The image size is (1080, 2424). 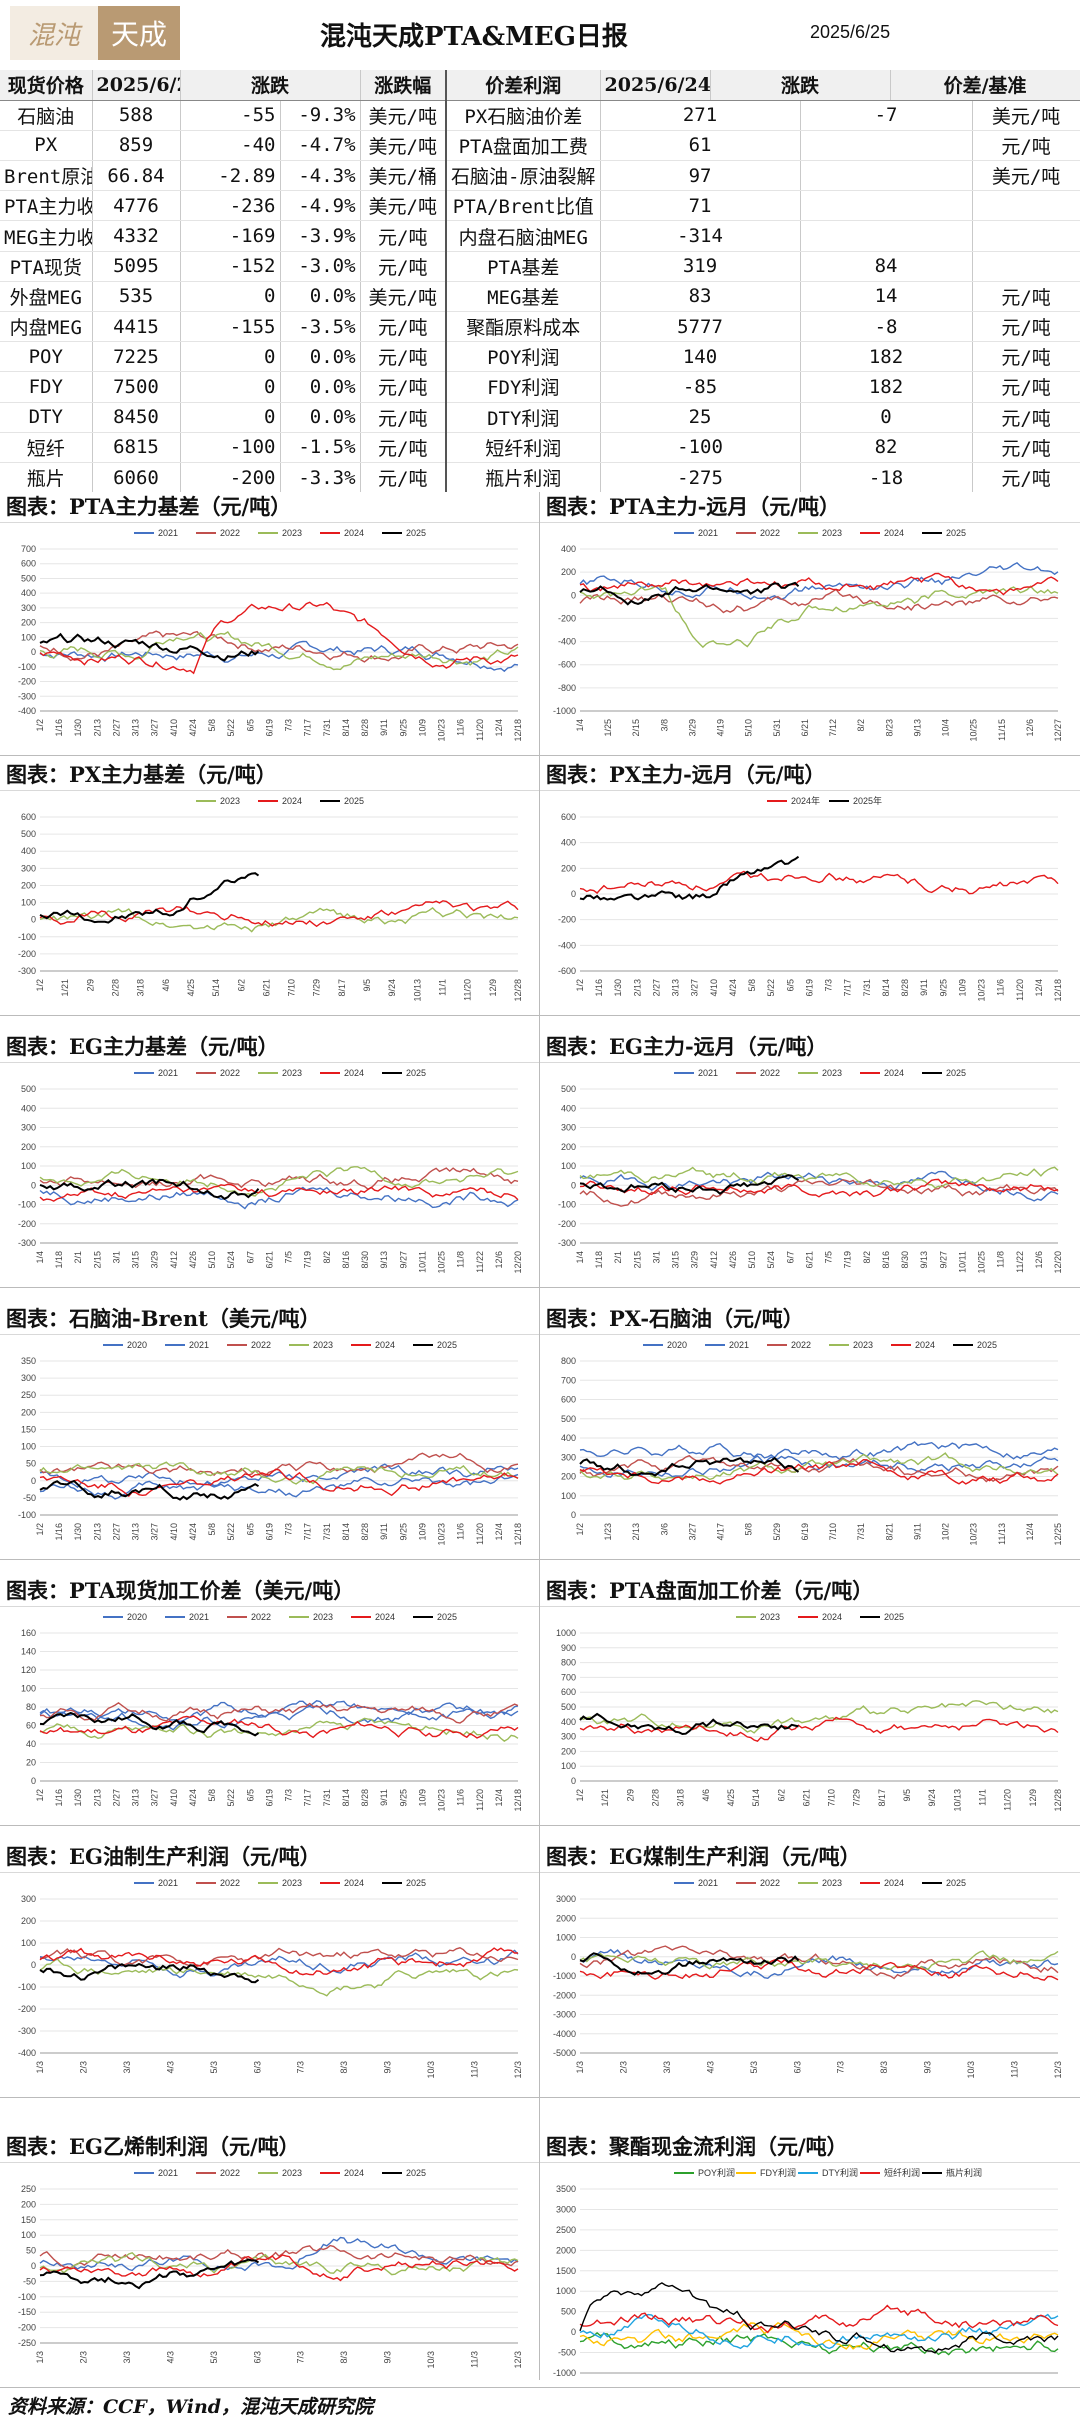 I want to click on x-tick-label: 2/9, so click(x=90, y=985).